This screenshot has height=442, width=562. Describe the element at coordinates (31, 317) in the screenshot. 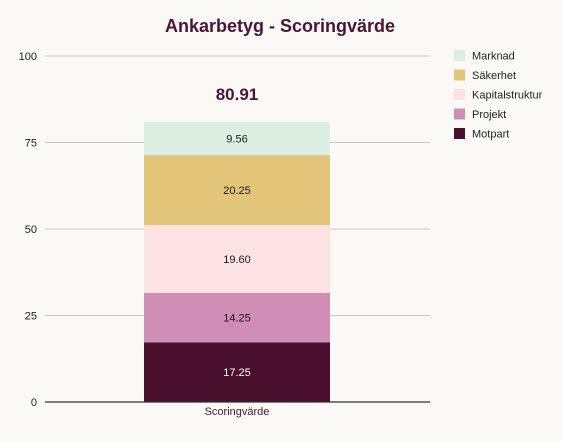

I see `y-tick-label: 25` at that location.